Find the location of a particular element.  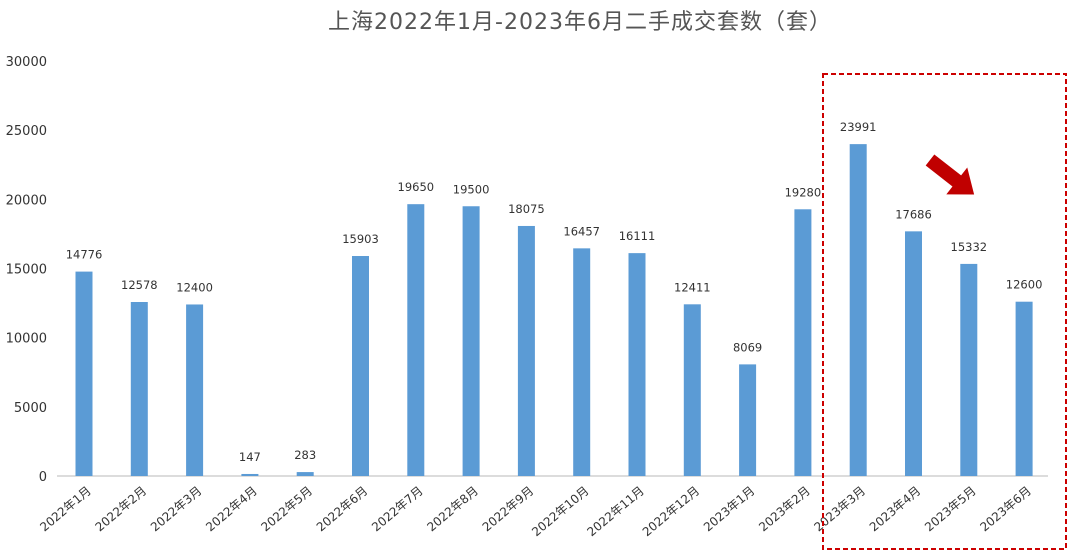

data-label: 23991 is located at coordinates (858, 127).